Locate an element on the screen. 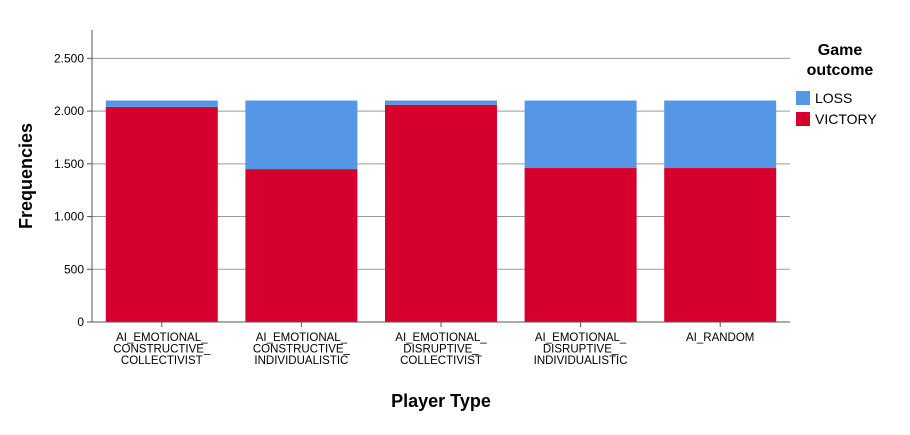 The height and width of the screenshot is (435, 910). y-tick-label: 1.500 is located at coordinates (69, 164).